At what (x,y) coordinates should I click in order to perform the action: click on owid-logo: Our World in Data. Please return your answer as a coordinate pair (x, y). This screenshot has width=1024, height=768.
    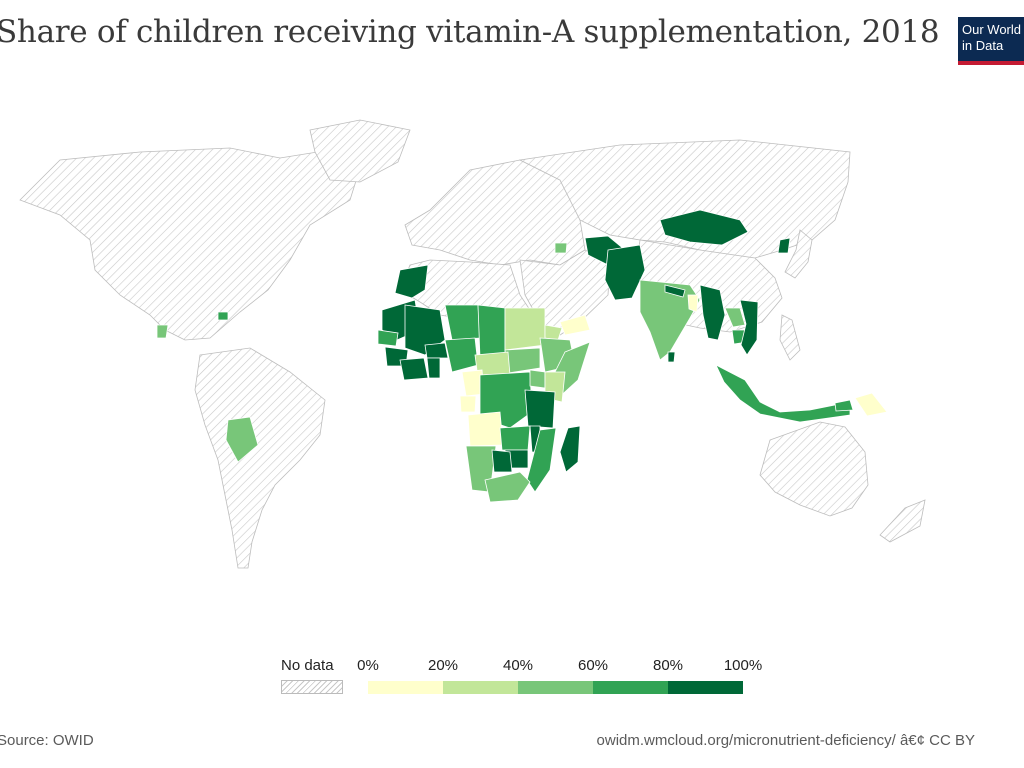
    Looking at the image, I should click on (991, 41).